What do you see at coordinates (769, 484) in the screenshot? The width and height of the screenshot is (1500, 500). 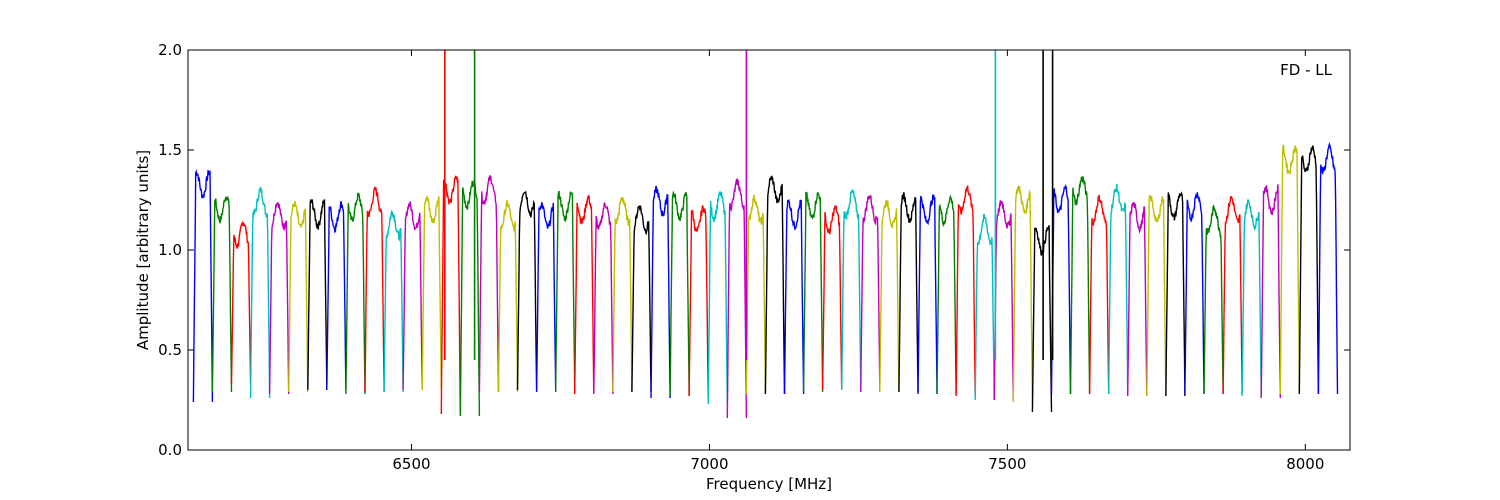 I see `x-axis-title: Frequency [MHz]` at bounding box center [769, 484].